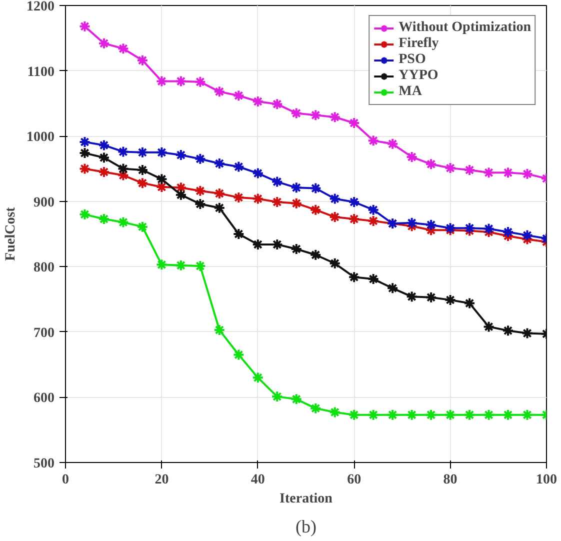 Image resolution: width=561 pixels, height=541 pixels. What do you see at coordinates (306, 526) in the screenshot?
I see `text: (b)` at bounding box center [306, 526].